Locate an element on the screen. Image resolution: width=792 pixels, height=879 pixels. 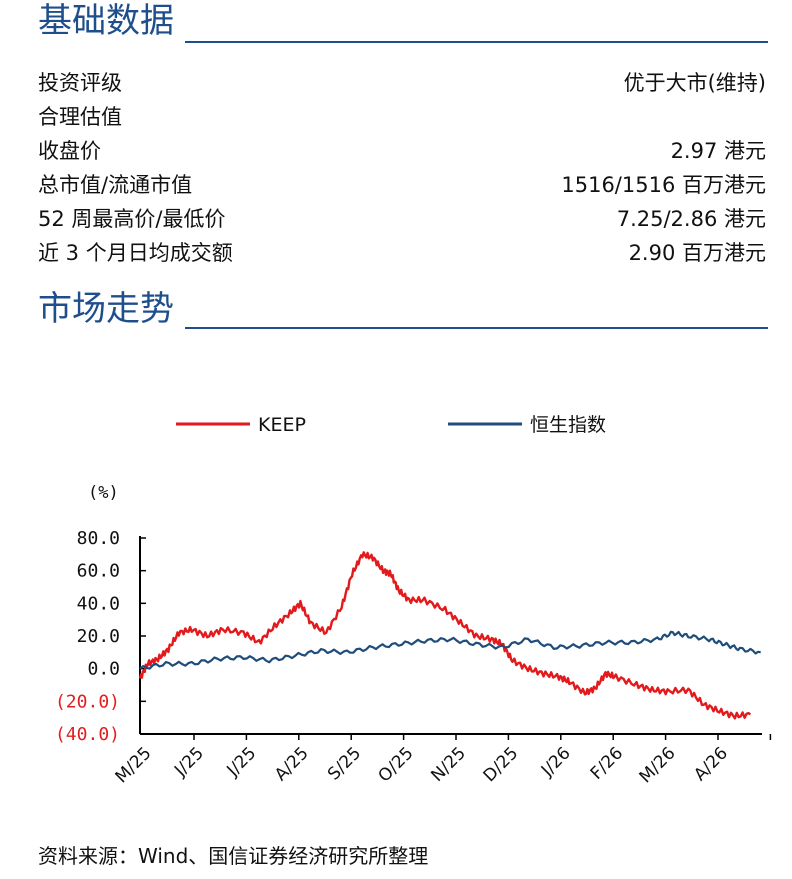
row-label: 投资评级 is located at coordinates (80, 83).